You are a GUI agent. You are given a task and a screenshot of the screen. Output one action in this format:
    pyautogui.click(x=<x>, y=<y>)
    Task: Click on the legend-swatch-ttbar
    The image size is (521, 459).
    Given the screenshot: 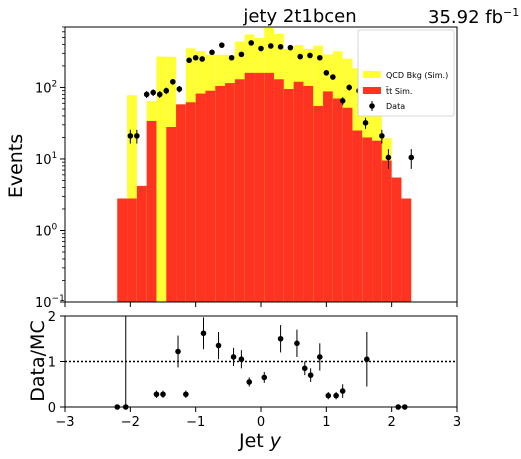 What is the action you would take?
    pyautogui.click(x=372, y=90)
    